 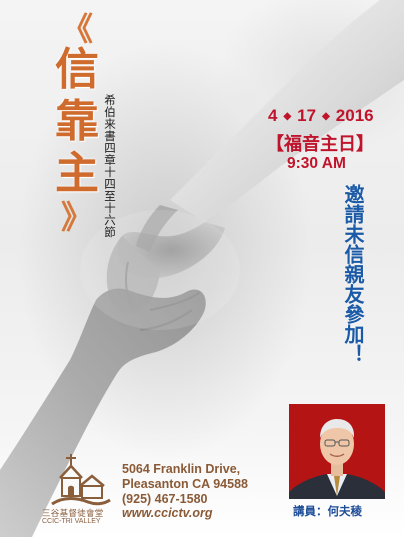 I want to click on website-link: www.ccictv.org, so click(x=167, y=513).